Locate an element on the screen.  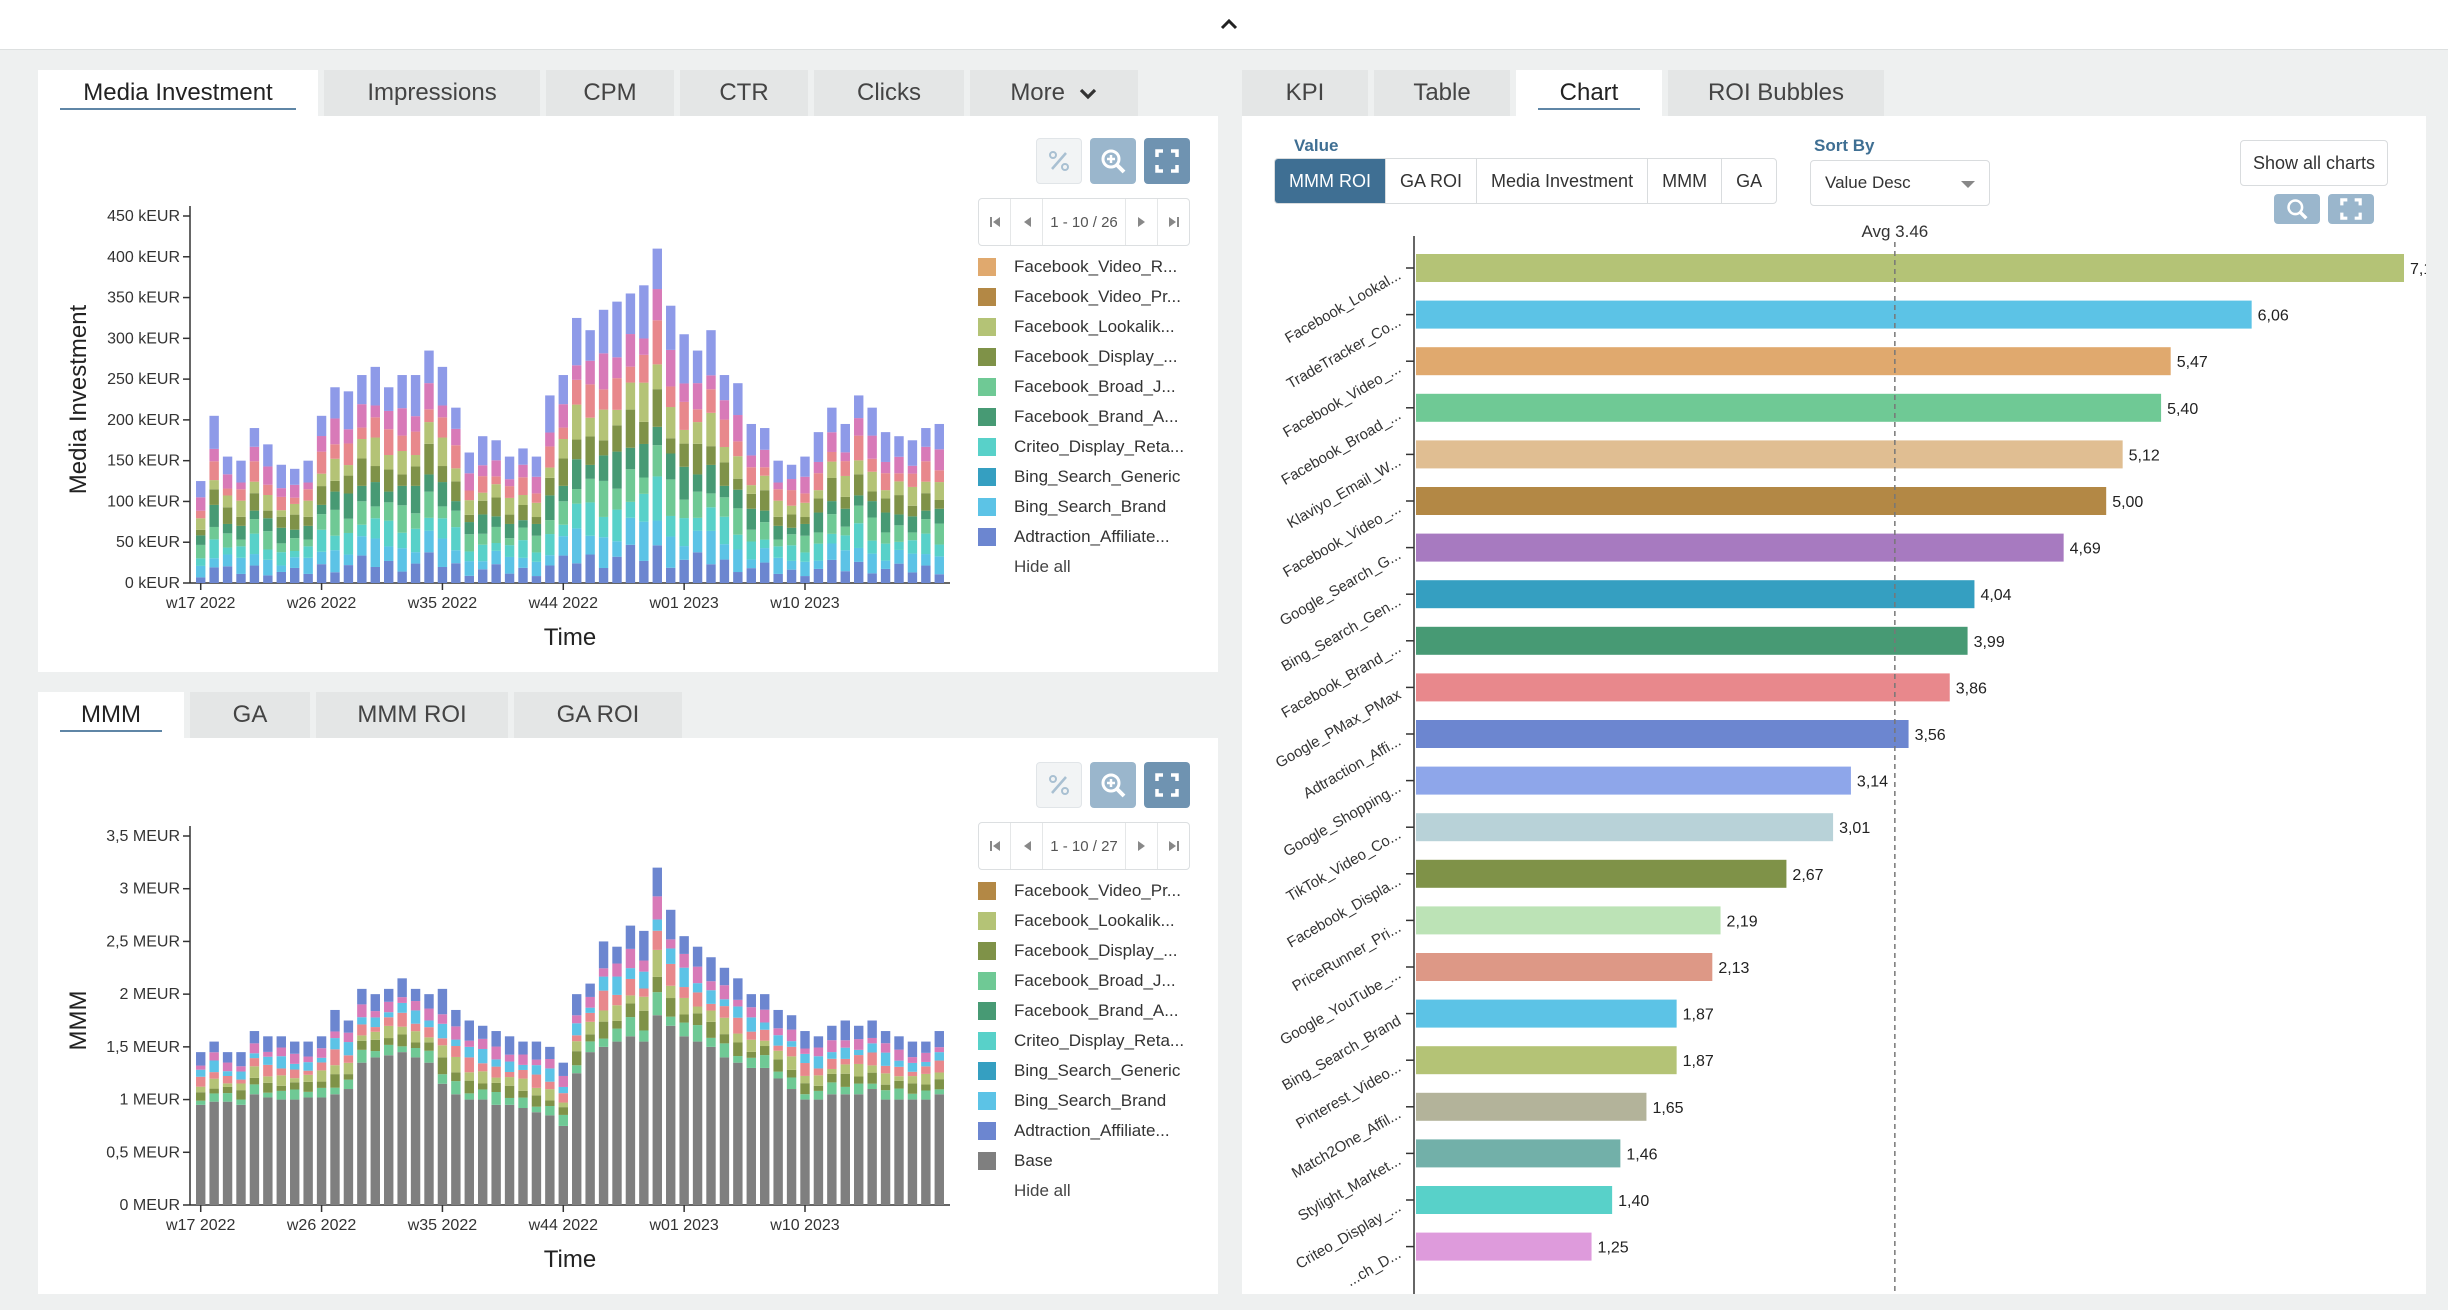
tab-mmm: MMM is located at coordinates (111, 715).